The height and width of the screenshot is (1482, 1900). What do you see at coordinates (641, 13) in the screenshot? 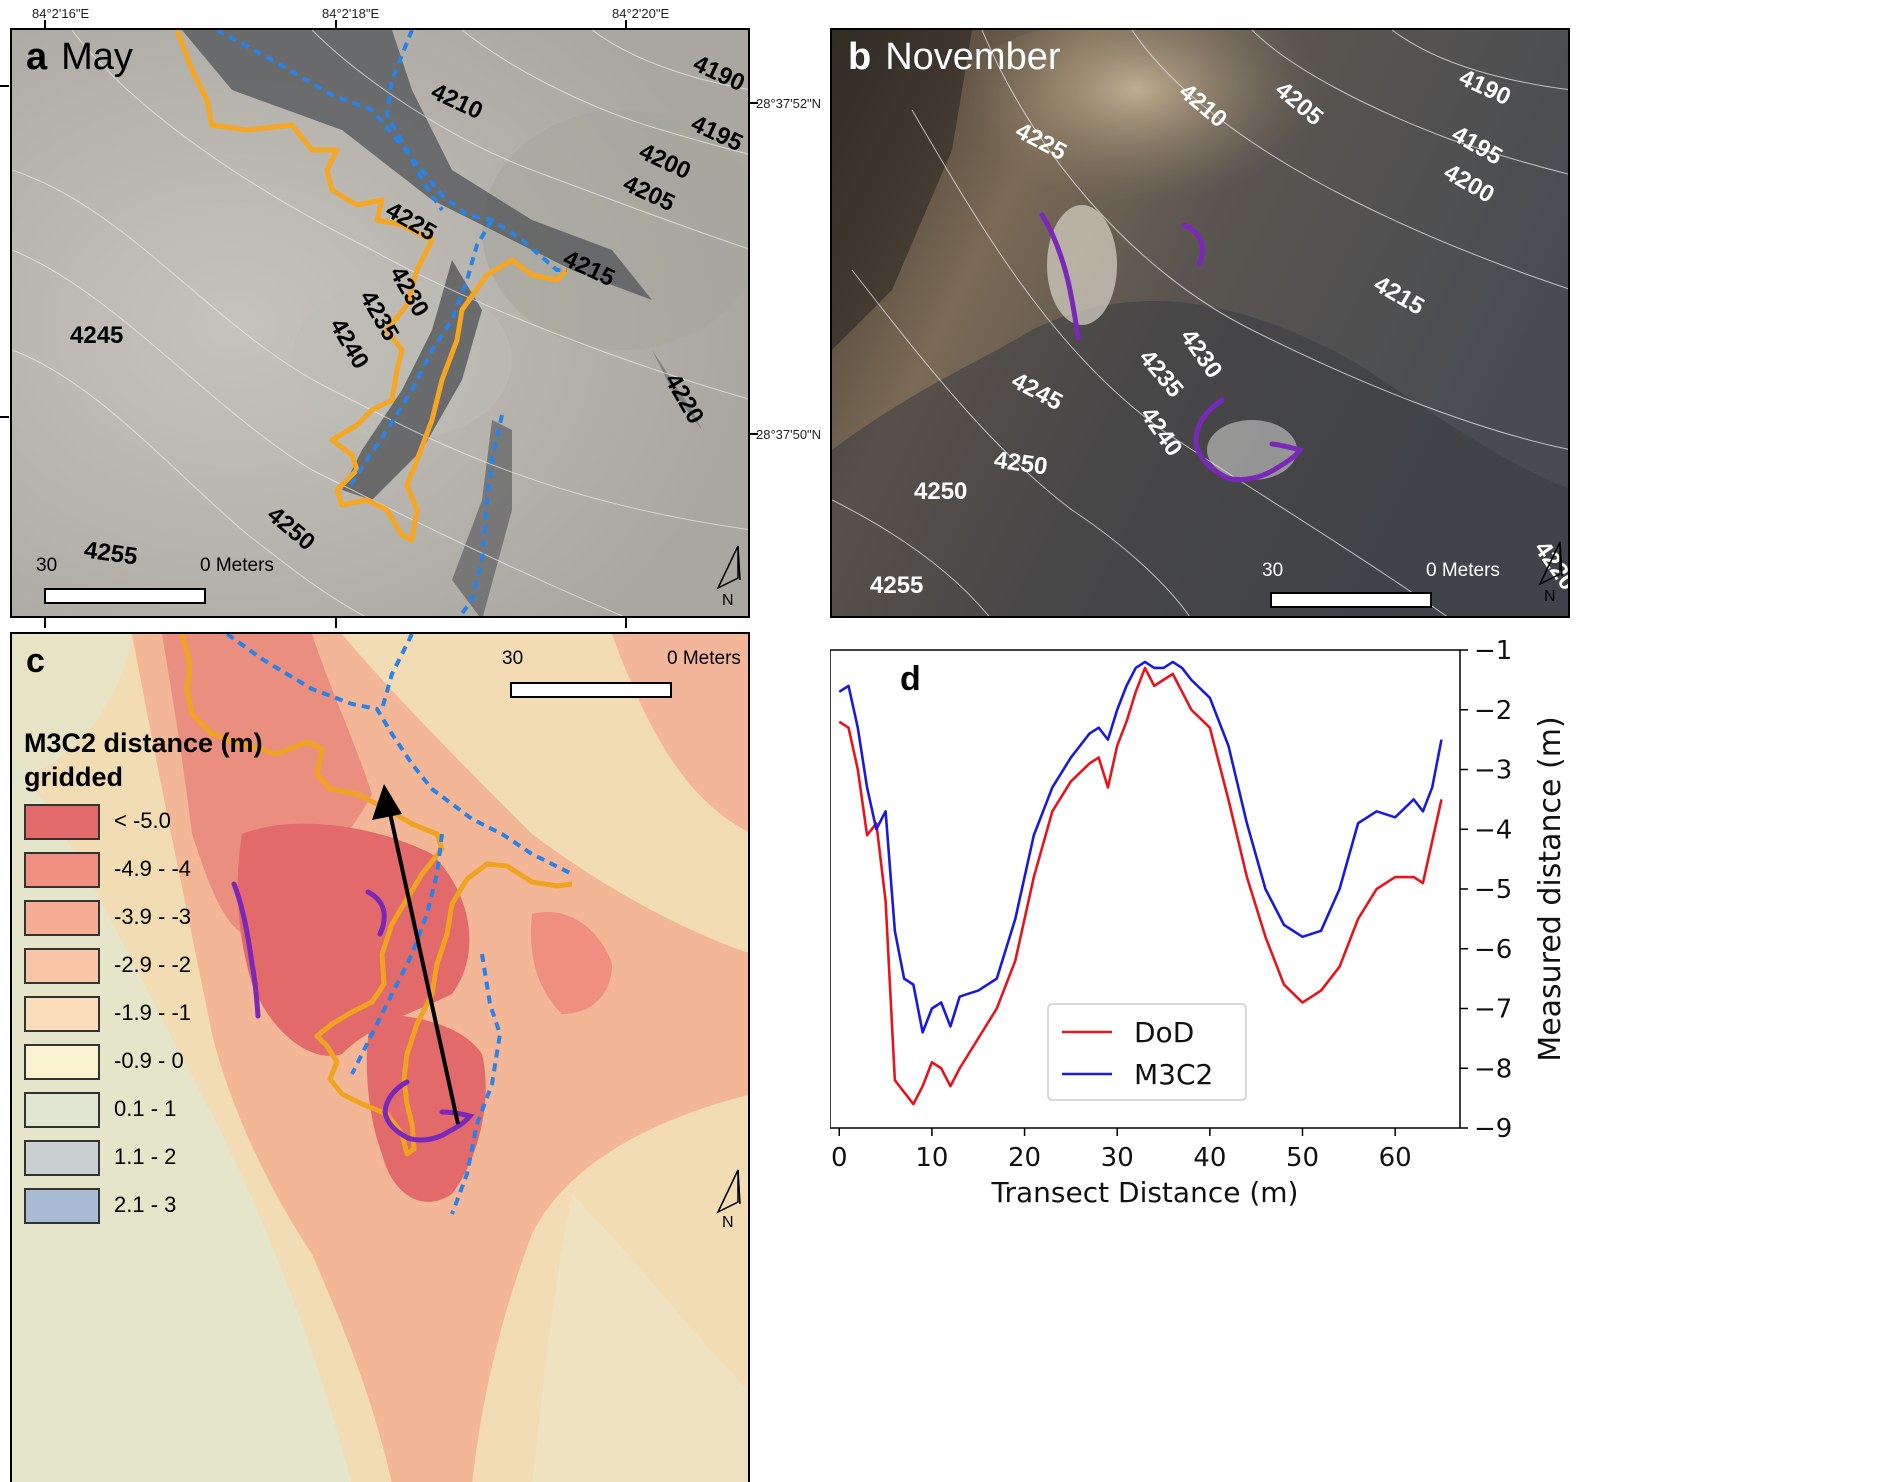
I see `longitude-label-3: 84°2'20"E` at bounding box center [641, 13].